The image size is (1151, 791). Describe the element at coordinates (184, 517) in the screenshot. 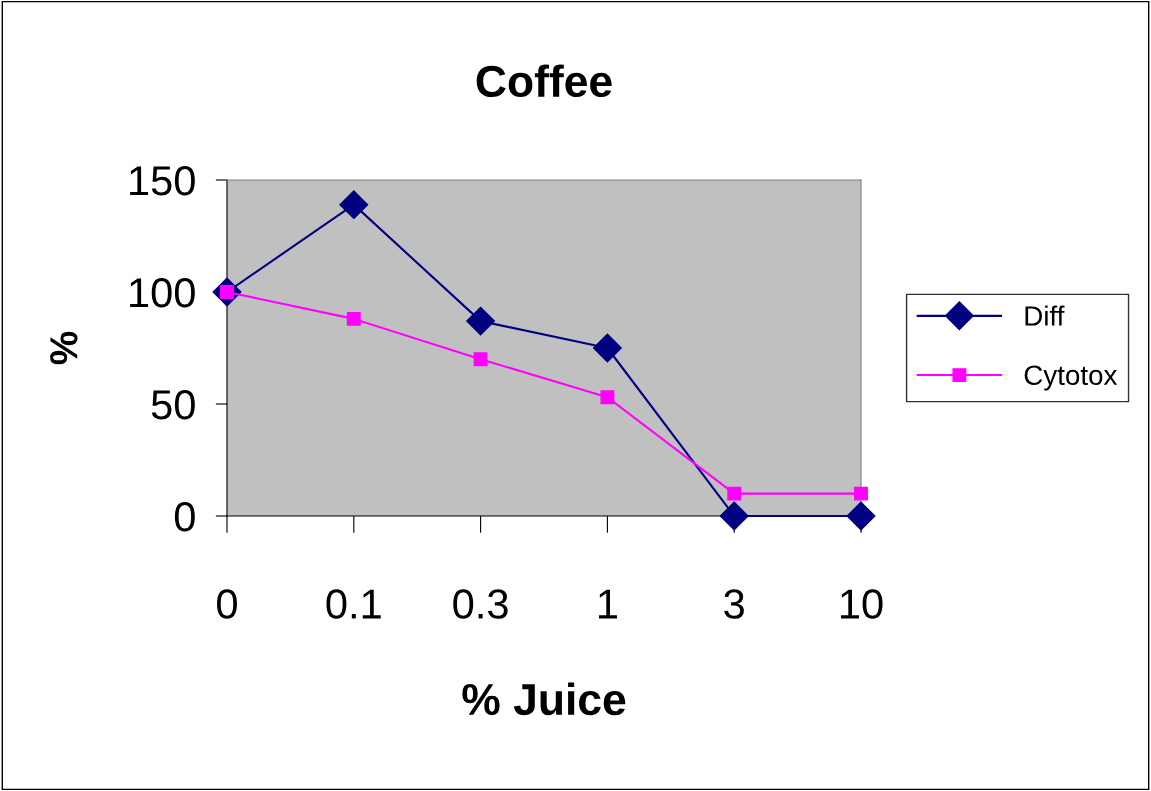

I see `y-tick-label: 0` at that location.